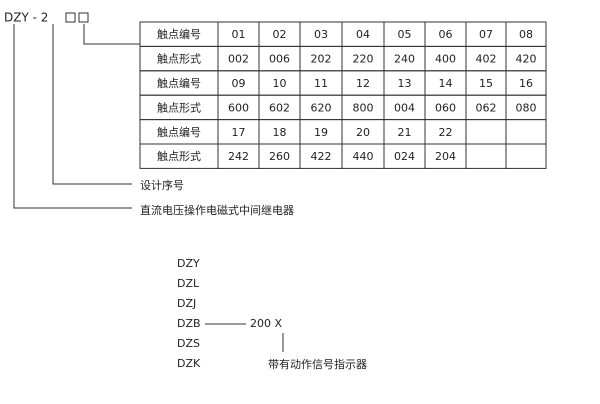 This screenshot has width=600, height=404. Describe the element at coordinates (445, 156) in the screenshot. I see `cell-text: 204` at that location.